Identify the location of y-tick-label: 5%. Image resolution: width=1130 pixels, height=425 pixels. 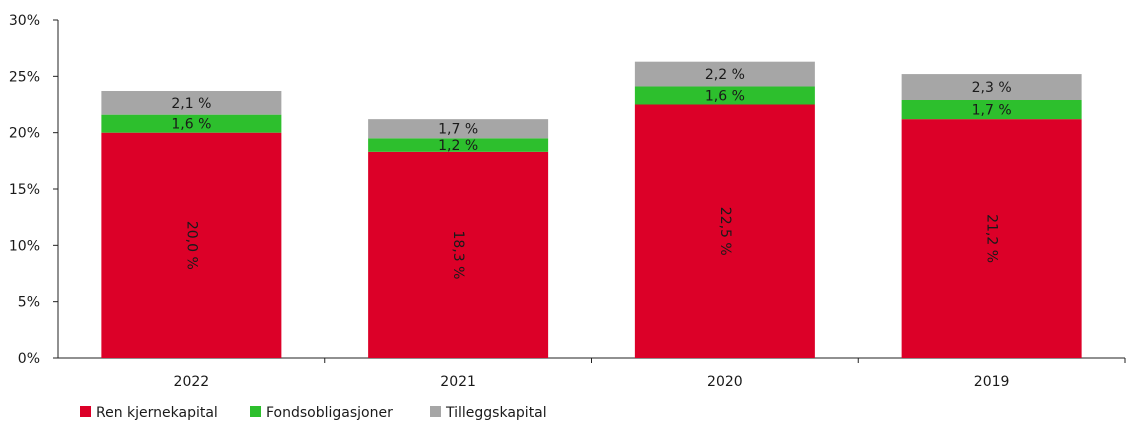
(29, 303).